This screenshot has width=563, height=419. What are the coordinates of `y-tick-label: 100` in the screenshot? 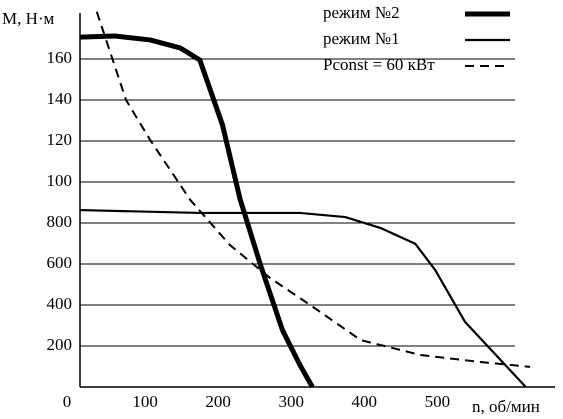 It's located at (60, 180).